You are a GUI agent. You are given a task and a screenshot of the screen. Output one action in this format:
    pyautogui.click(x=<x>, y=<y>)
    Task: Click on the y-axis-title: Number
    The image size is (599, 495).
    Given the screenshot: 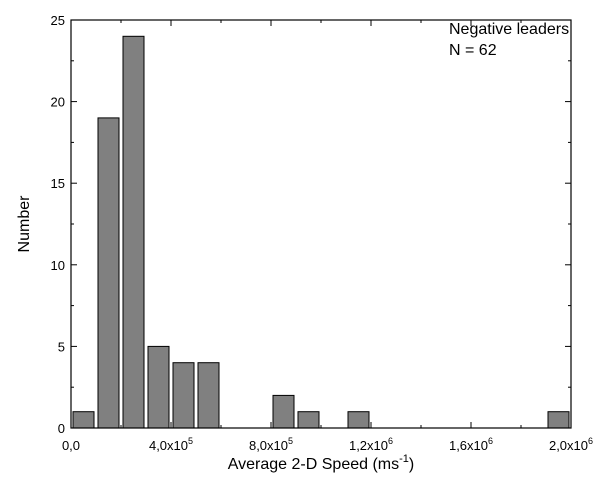 What is the action you would take?
    pyautogui.click(x=24, y=224)
    